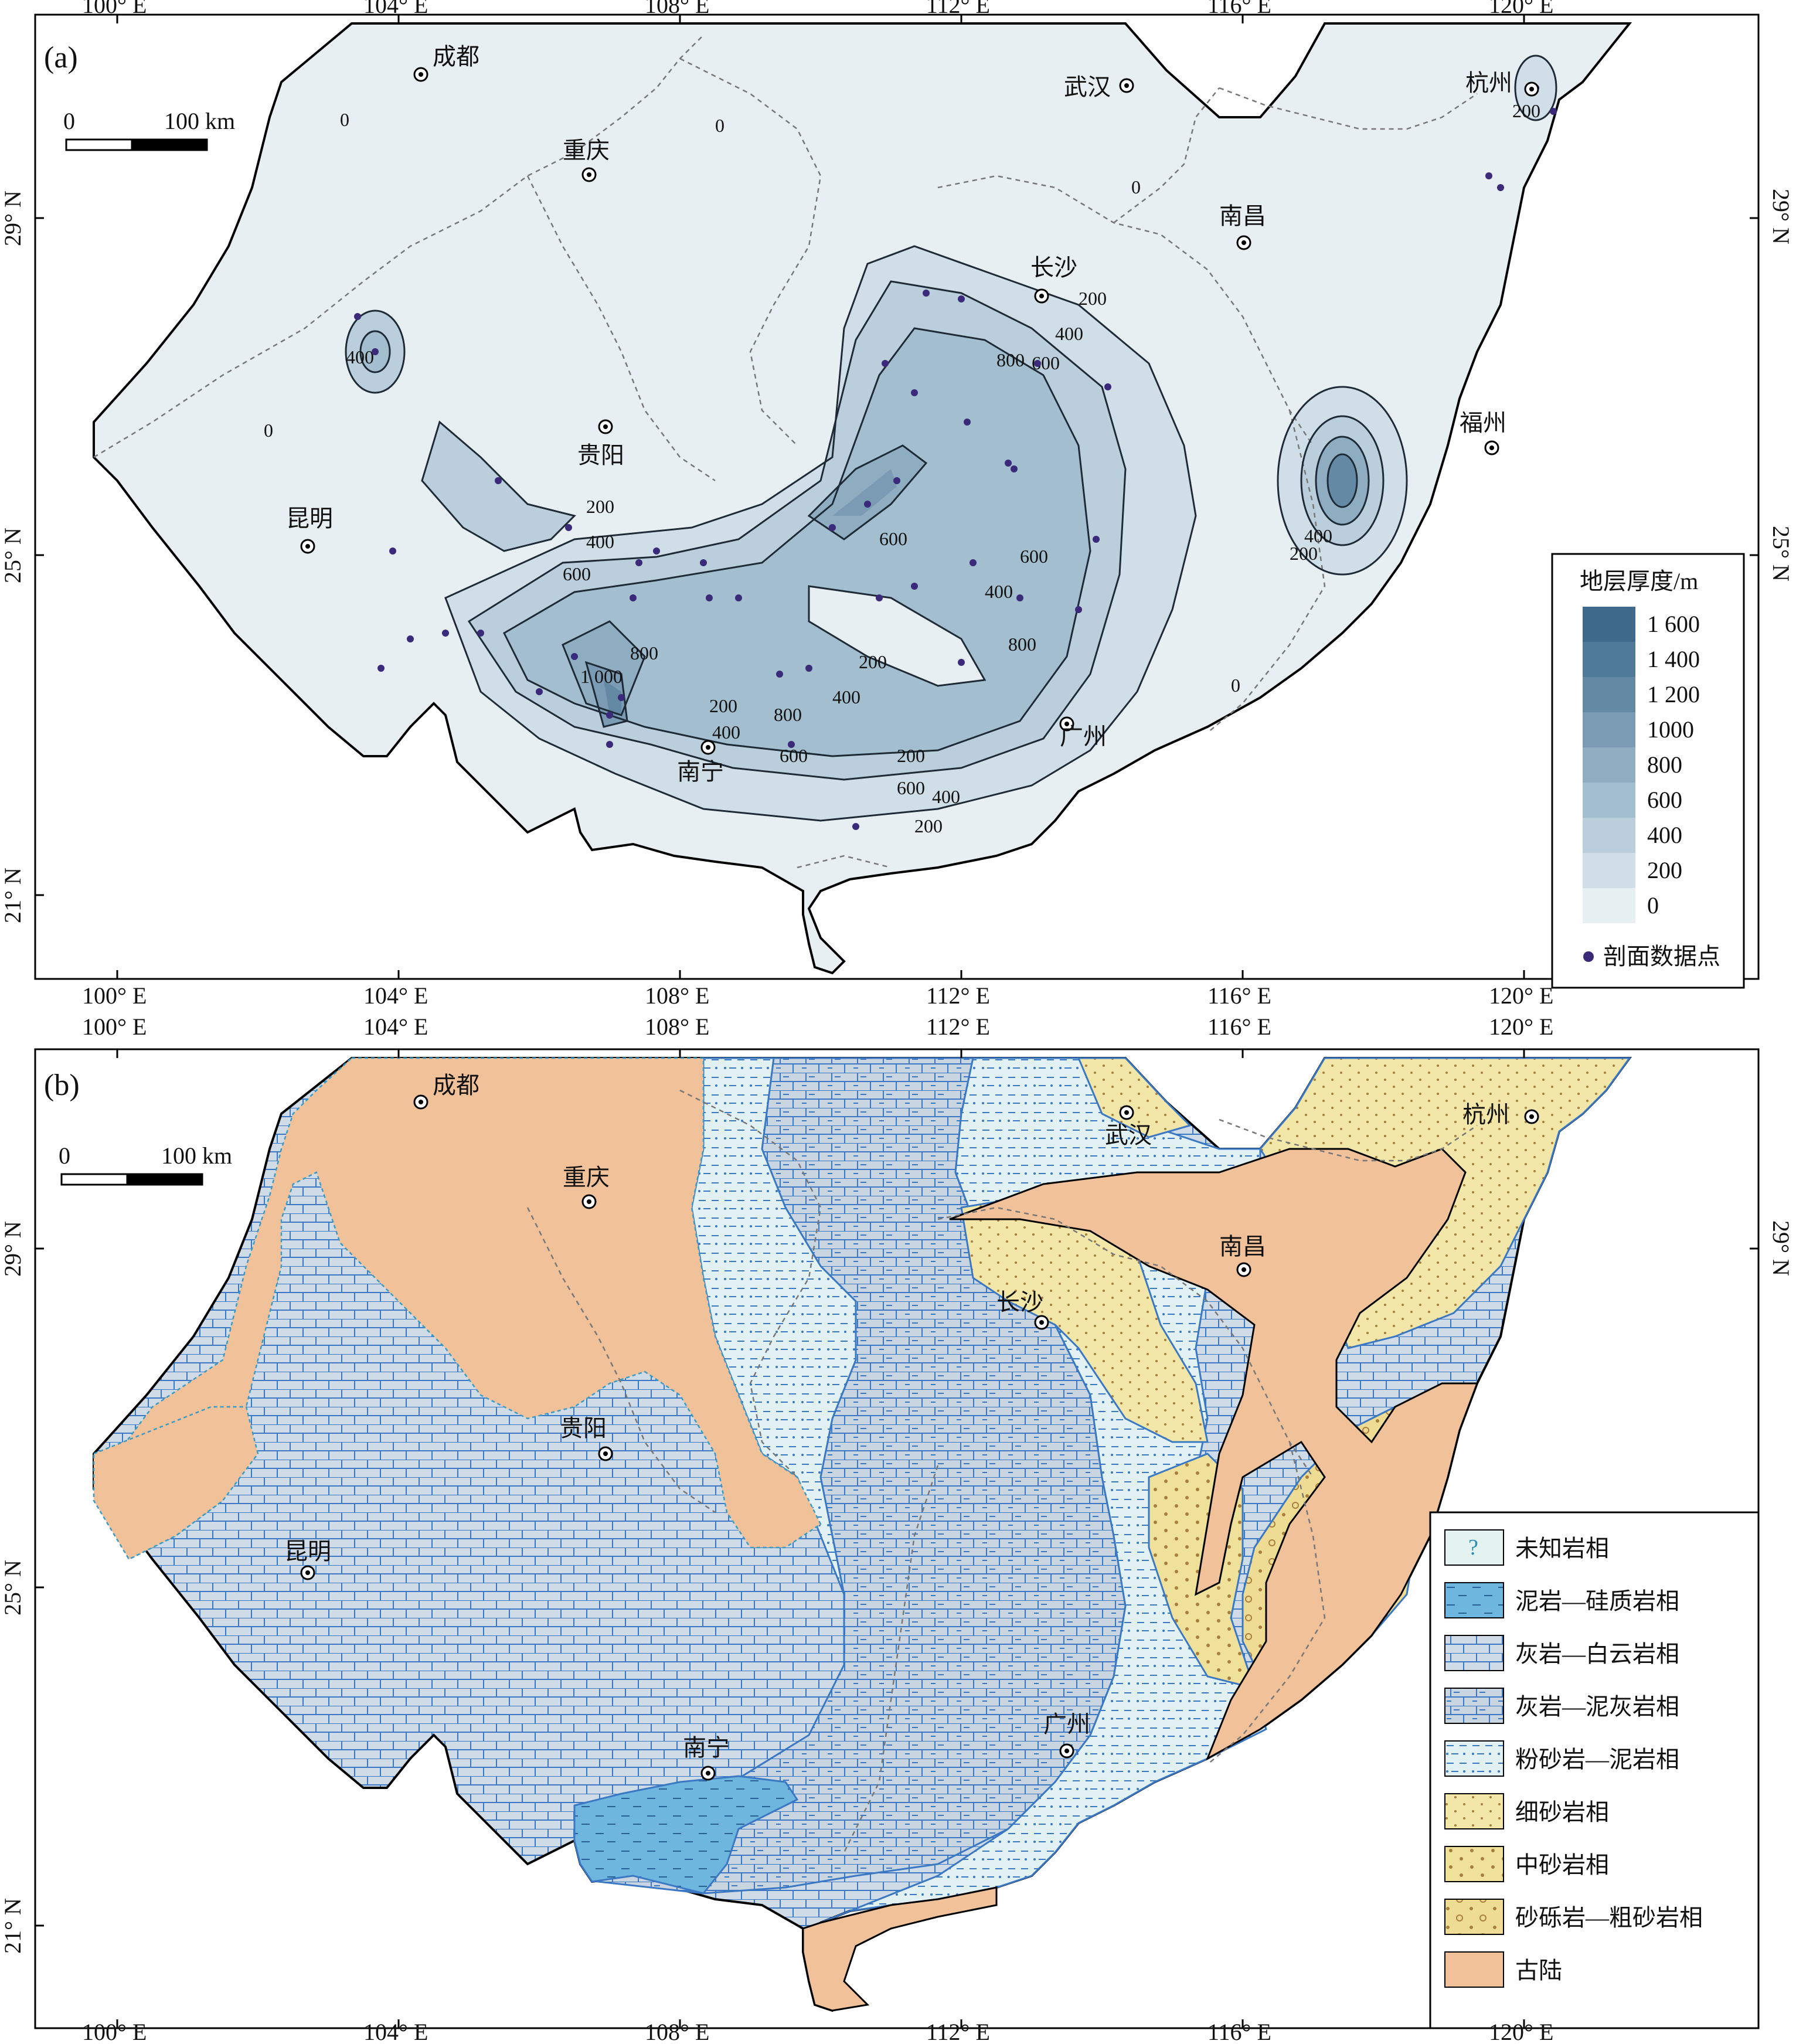  I want to click on legend-item-limestone-dolomite: 灰岩—白云岩相, so click(1561, 1653).